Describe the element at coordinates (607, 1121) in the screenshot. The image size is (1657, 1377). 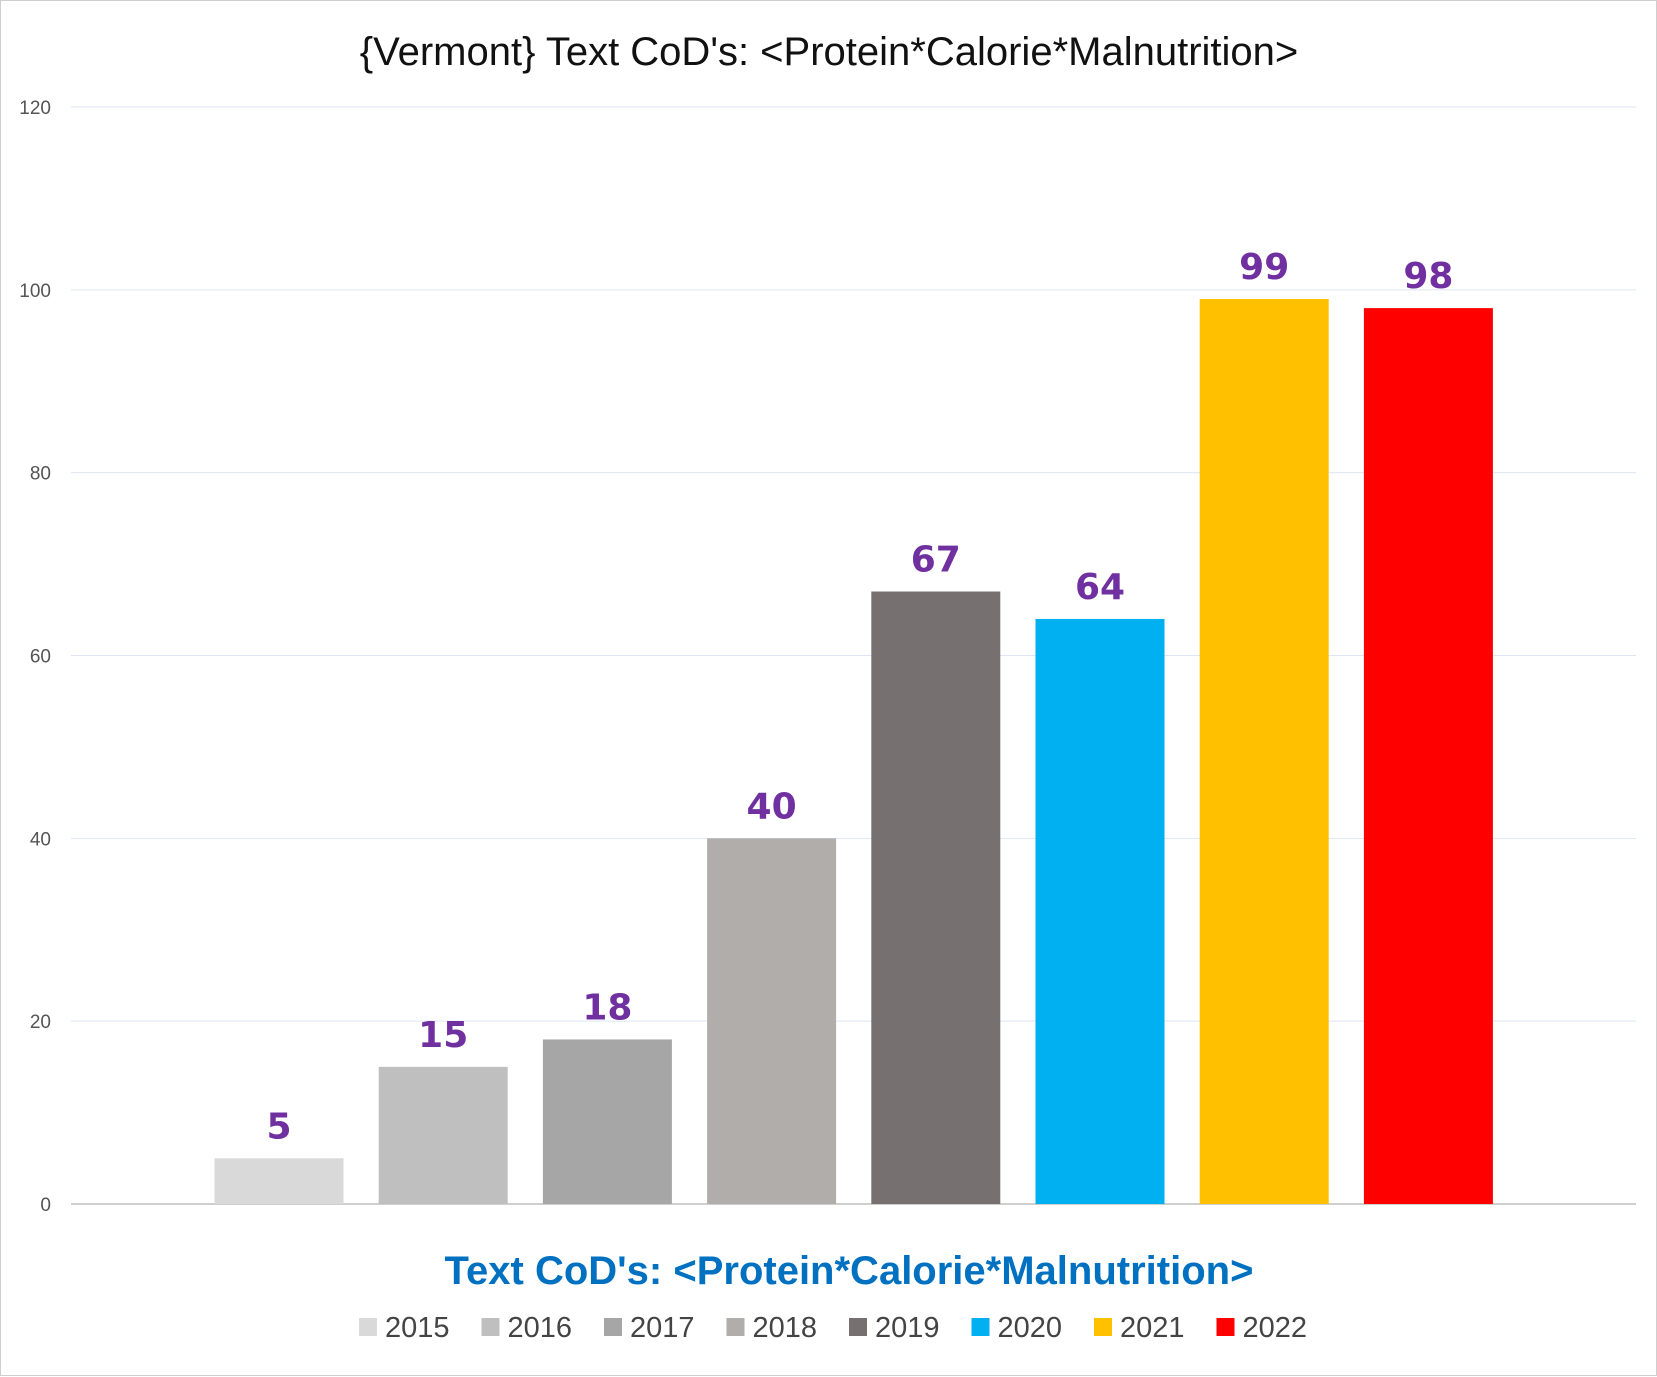
I see `bar-2017` at that location.